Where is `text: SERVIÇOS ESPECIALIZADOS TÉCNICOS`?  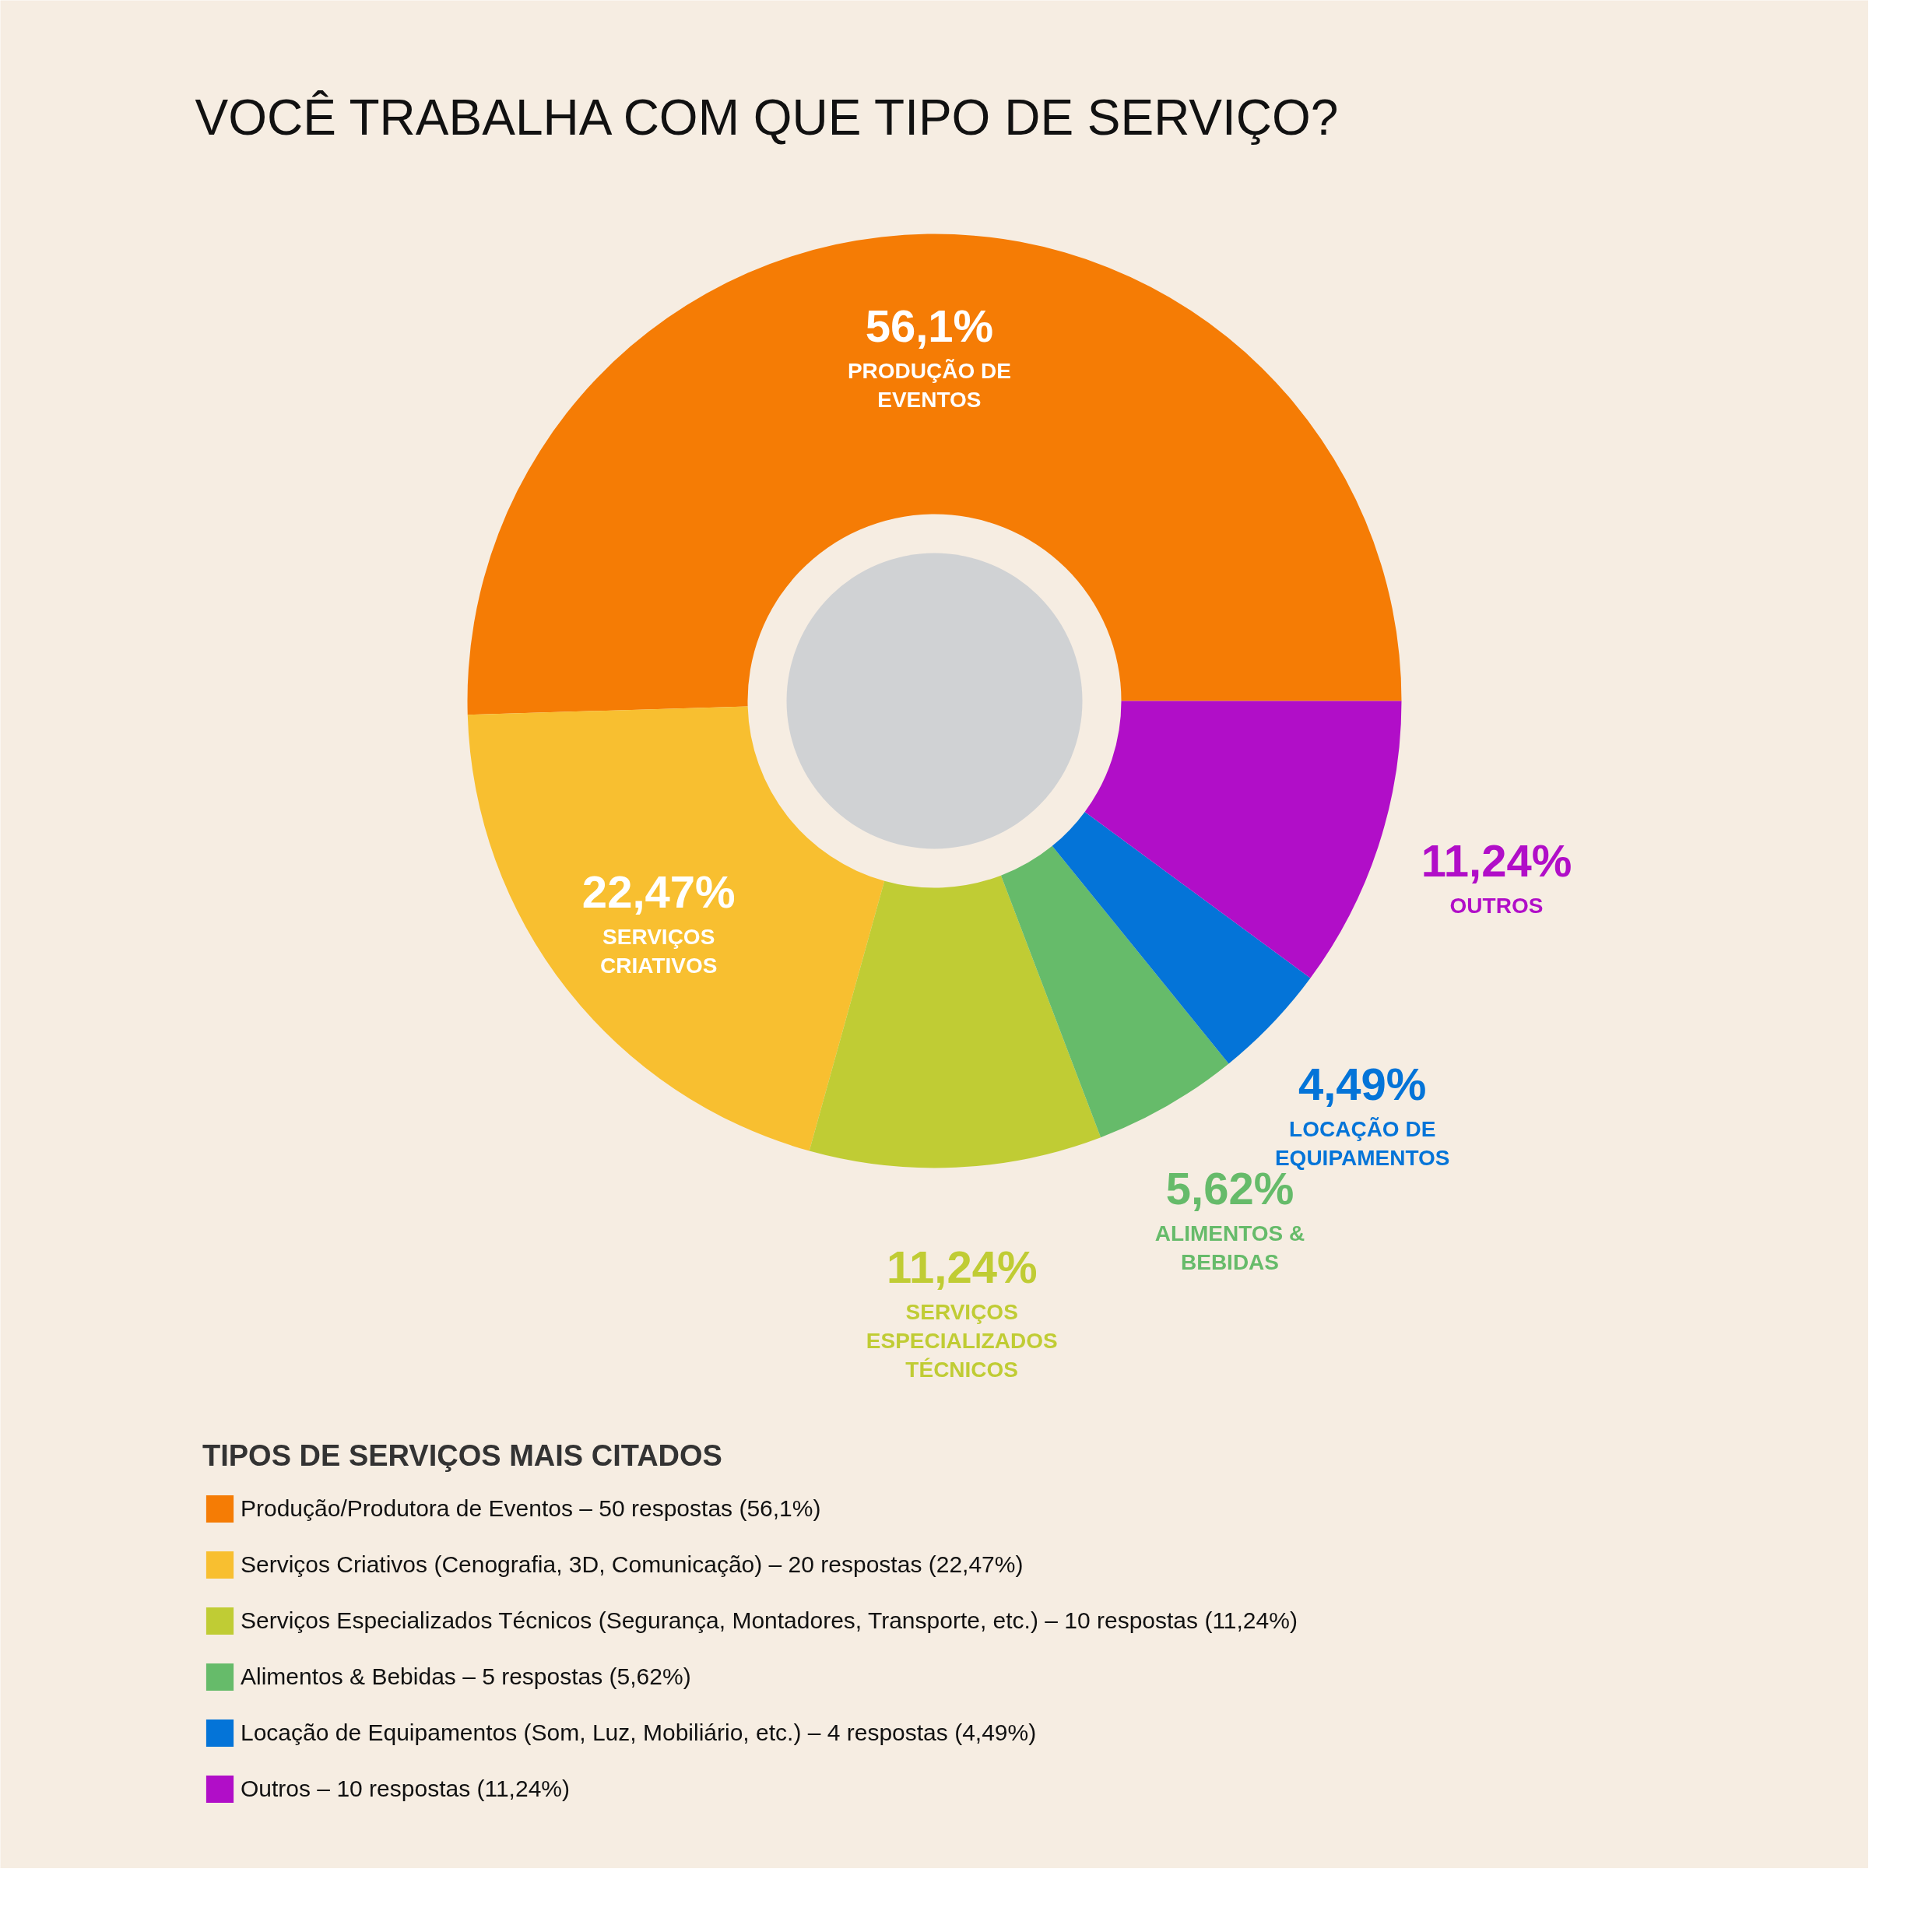
text: SERVIÇOS ESPECIALIZADOS TÉCNICOS is located at coordinates (962, 1340).